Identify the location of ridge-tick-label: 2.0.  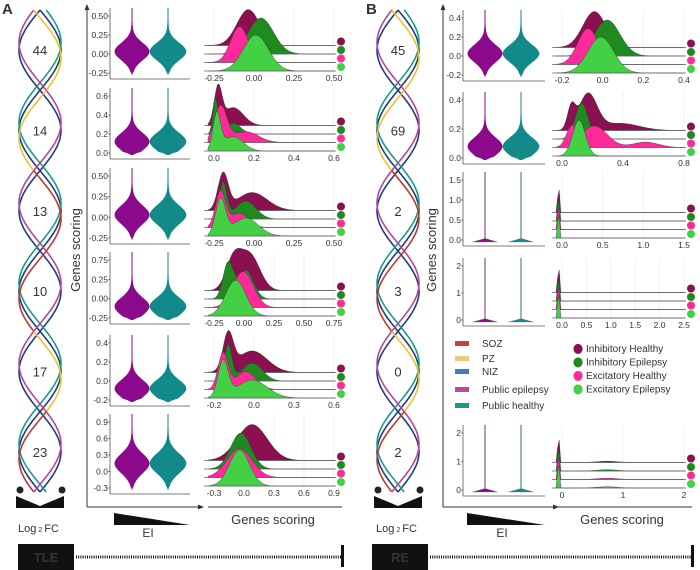
(660, 325).